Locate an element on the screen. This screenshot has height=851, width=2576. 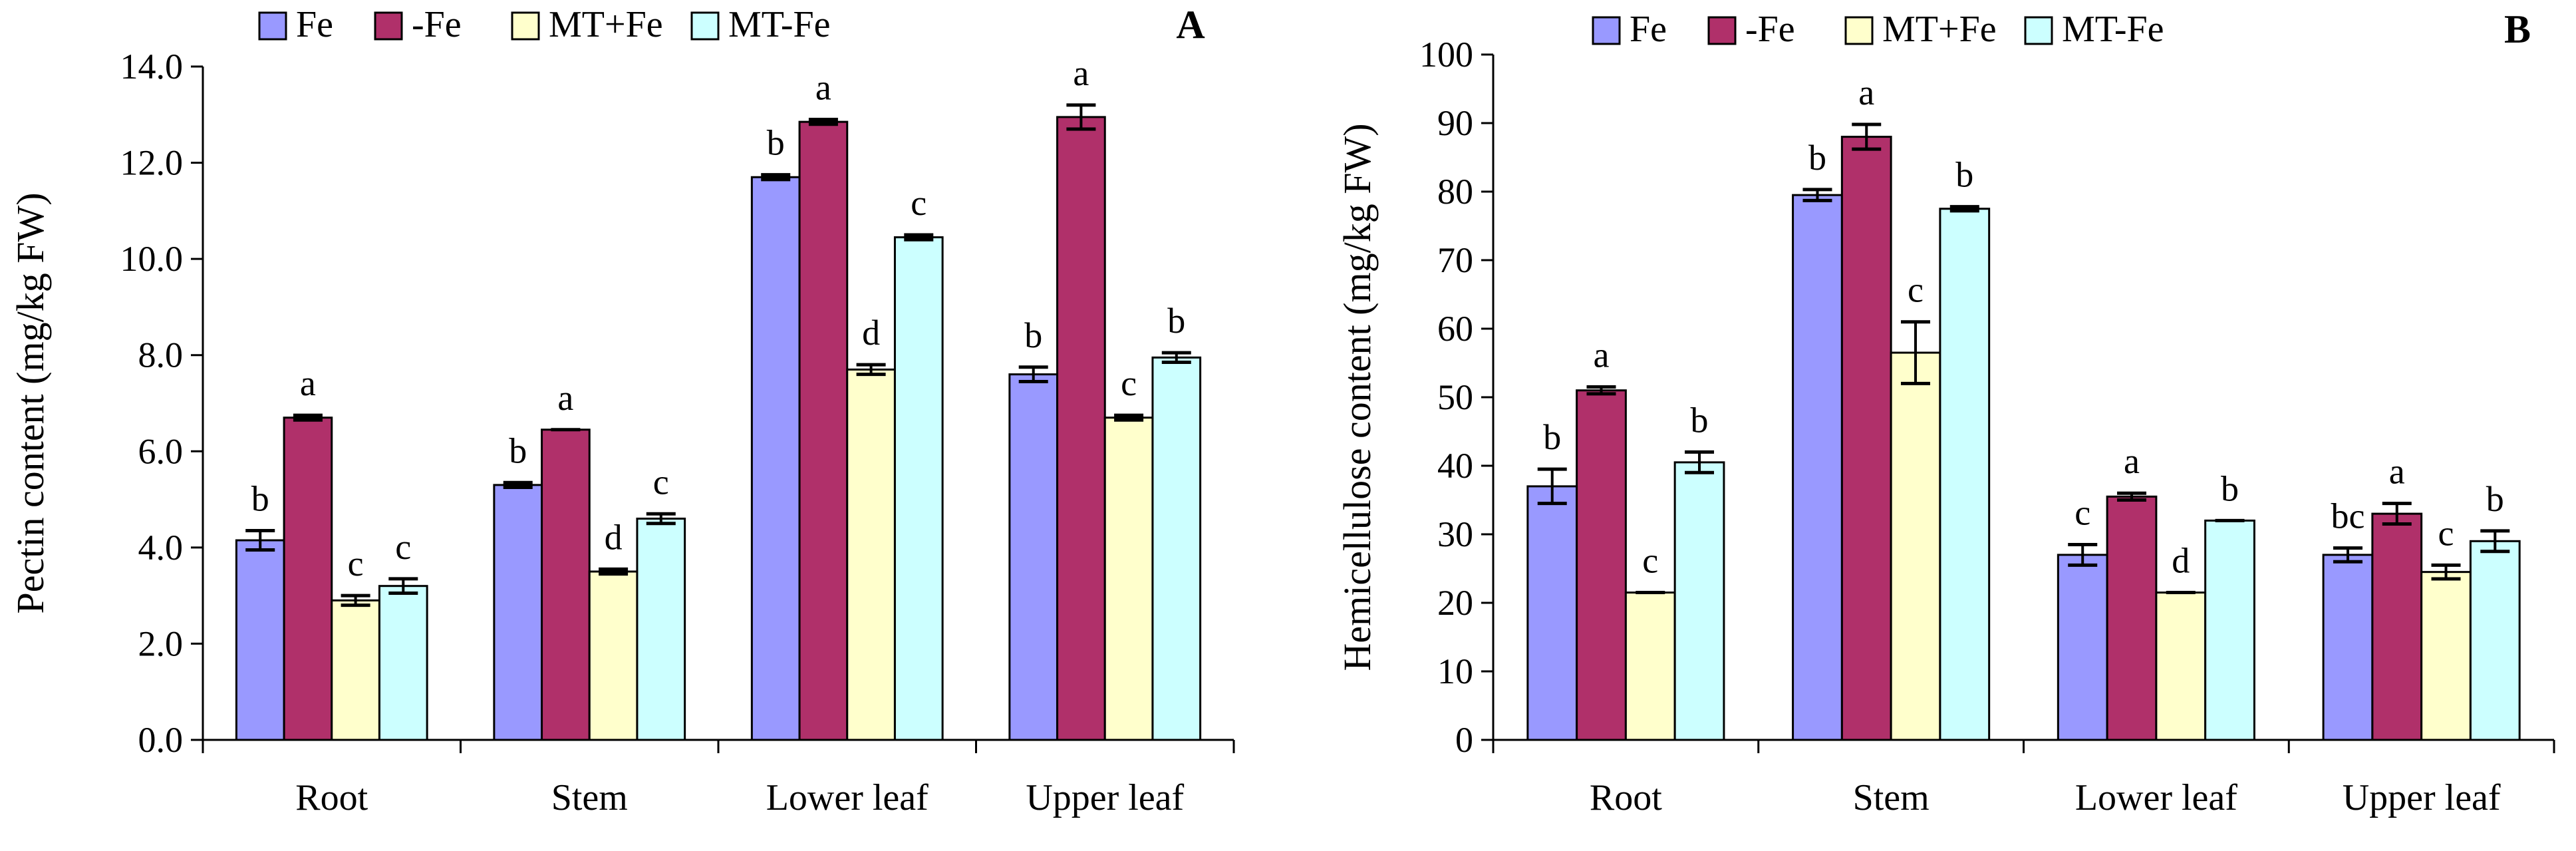
y-tick-label: 4.0 is located at coordinates (161, 548).